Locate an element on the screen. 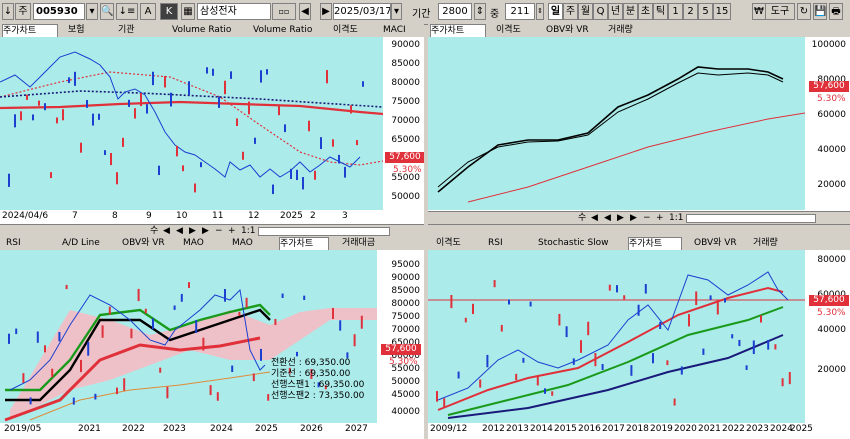 Image resolution: width=850 pixels, height=439 pixels. tab-ad-line: A/D Line is located at coordinates (81, 243).